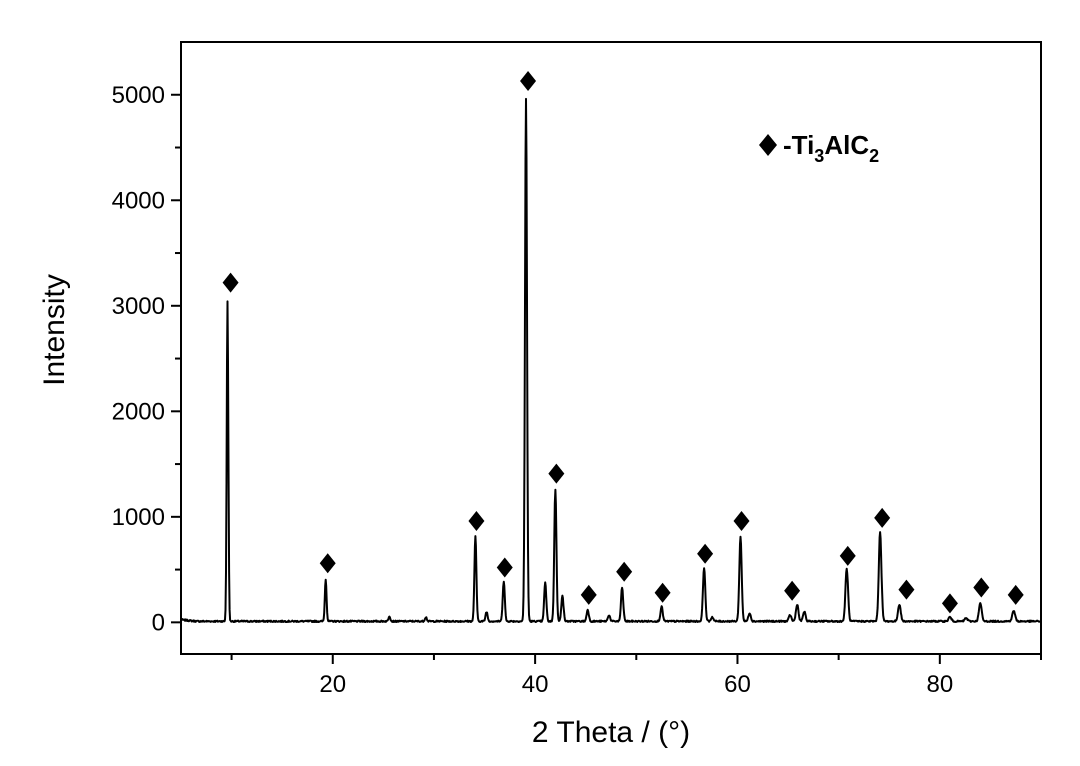 The image size is (1080, 766). What do you see at coordinates (138, 411) in the screenshot?
I see `y-tick-label: 2000` at bounding box center [138, 411].